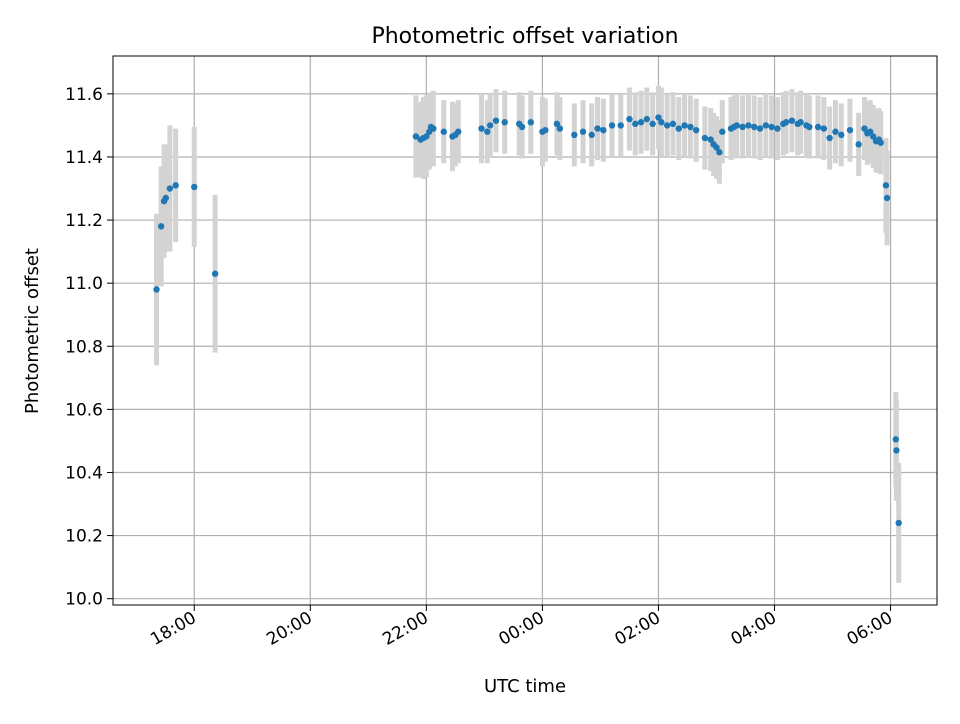 The height and width of the screenshot is (724, 960). I want to click on y-tick-label: 10.4, so click(84, 473).